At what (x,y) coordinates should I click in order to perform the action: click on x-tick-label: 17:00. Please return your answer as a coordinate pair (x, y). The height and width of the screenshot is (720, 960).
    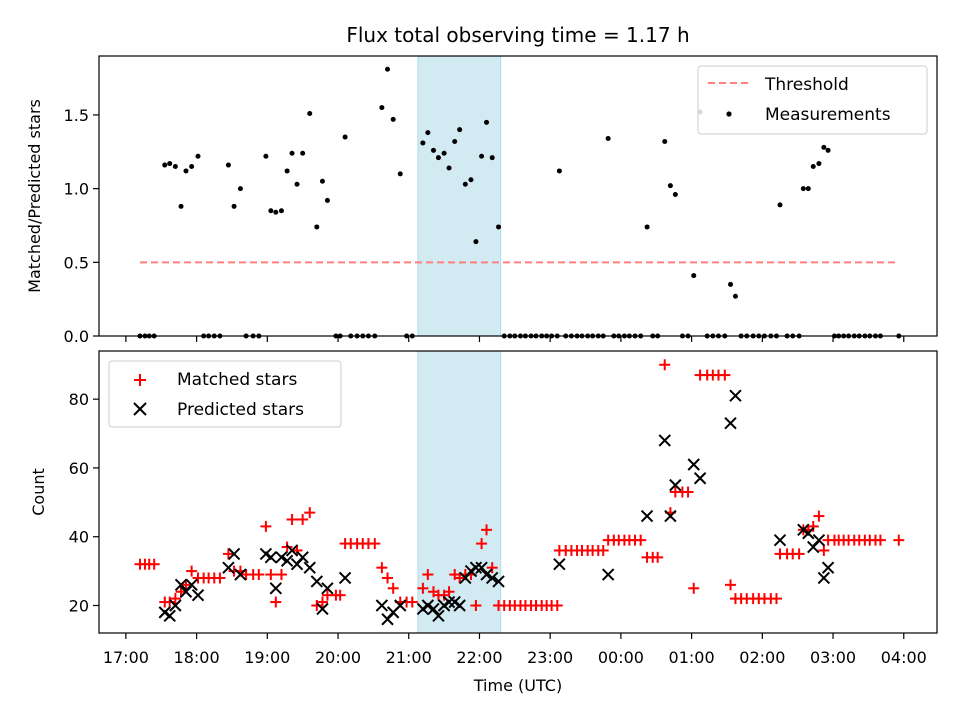
    Looking at the image, I should click on (126, 657).